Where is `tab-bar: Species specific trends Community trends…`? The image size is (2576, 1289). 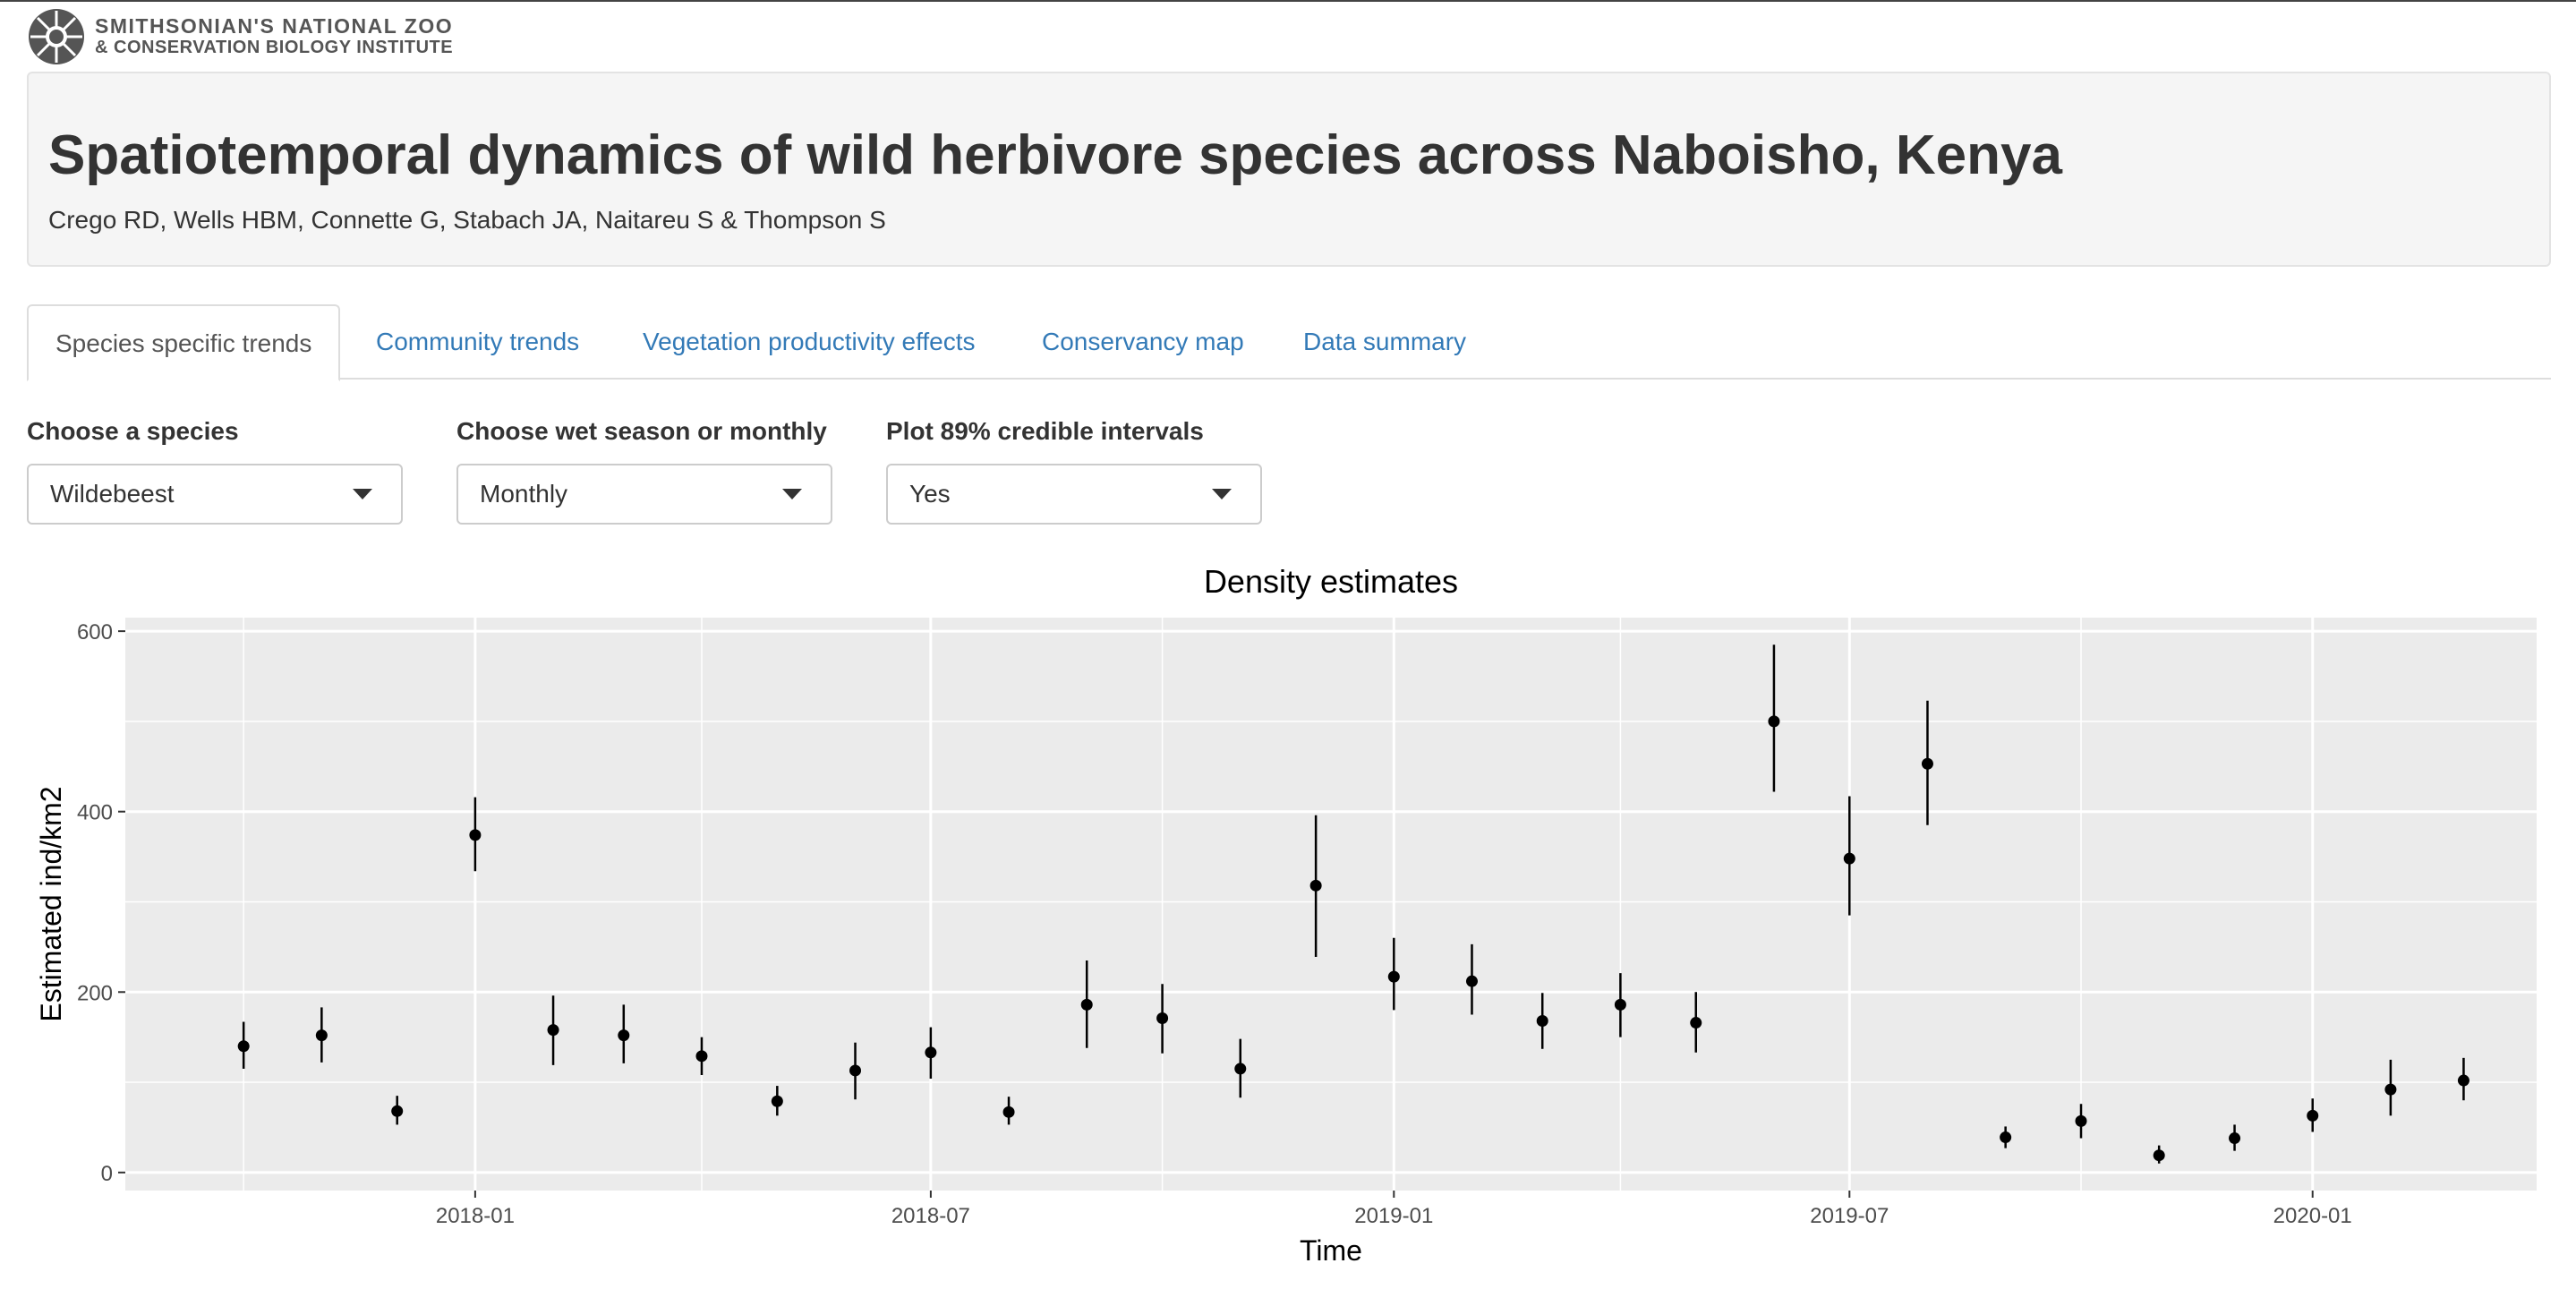 tab-bar: Species specific trends Community trends… is located at coordinates (1289, 342).